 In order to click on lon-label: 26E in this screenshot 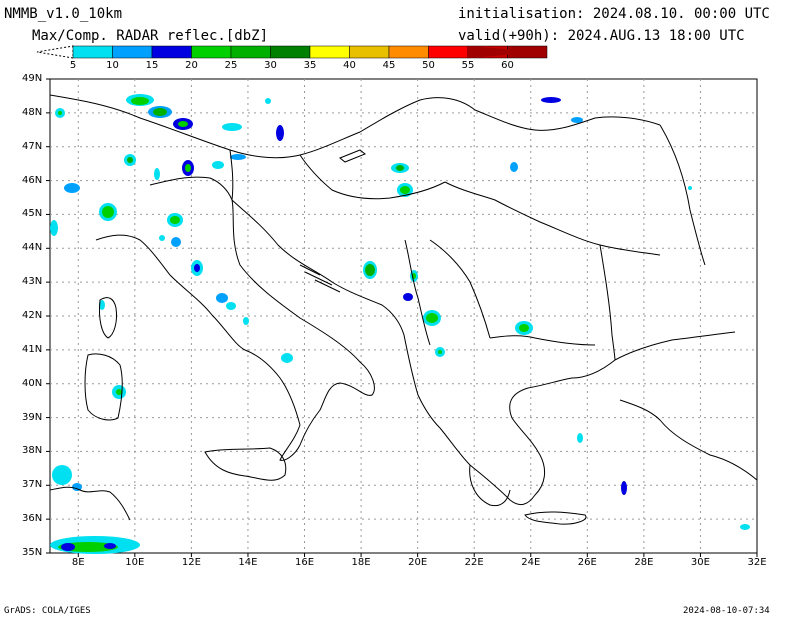, I will do `click(587, 562)`.